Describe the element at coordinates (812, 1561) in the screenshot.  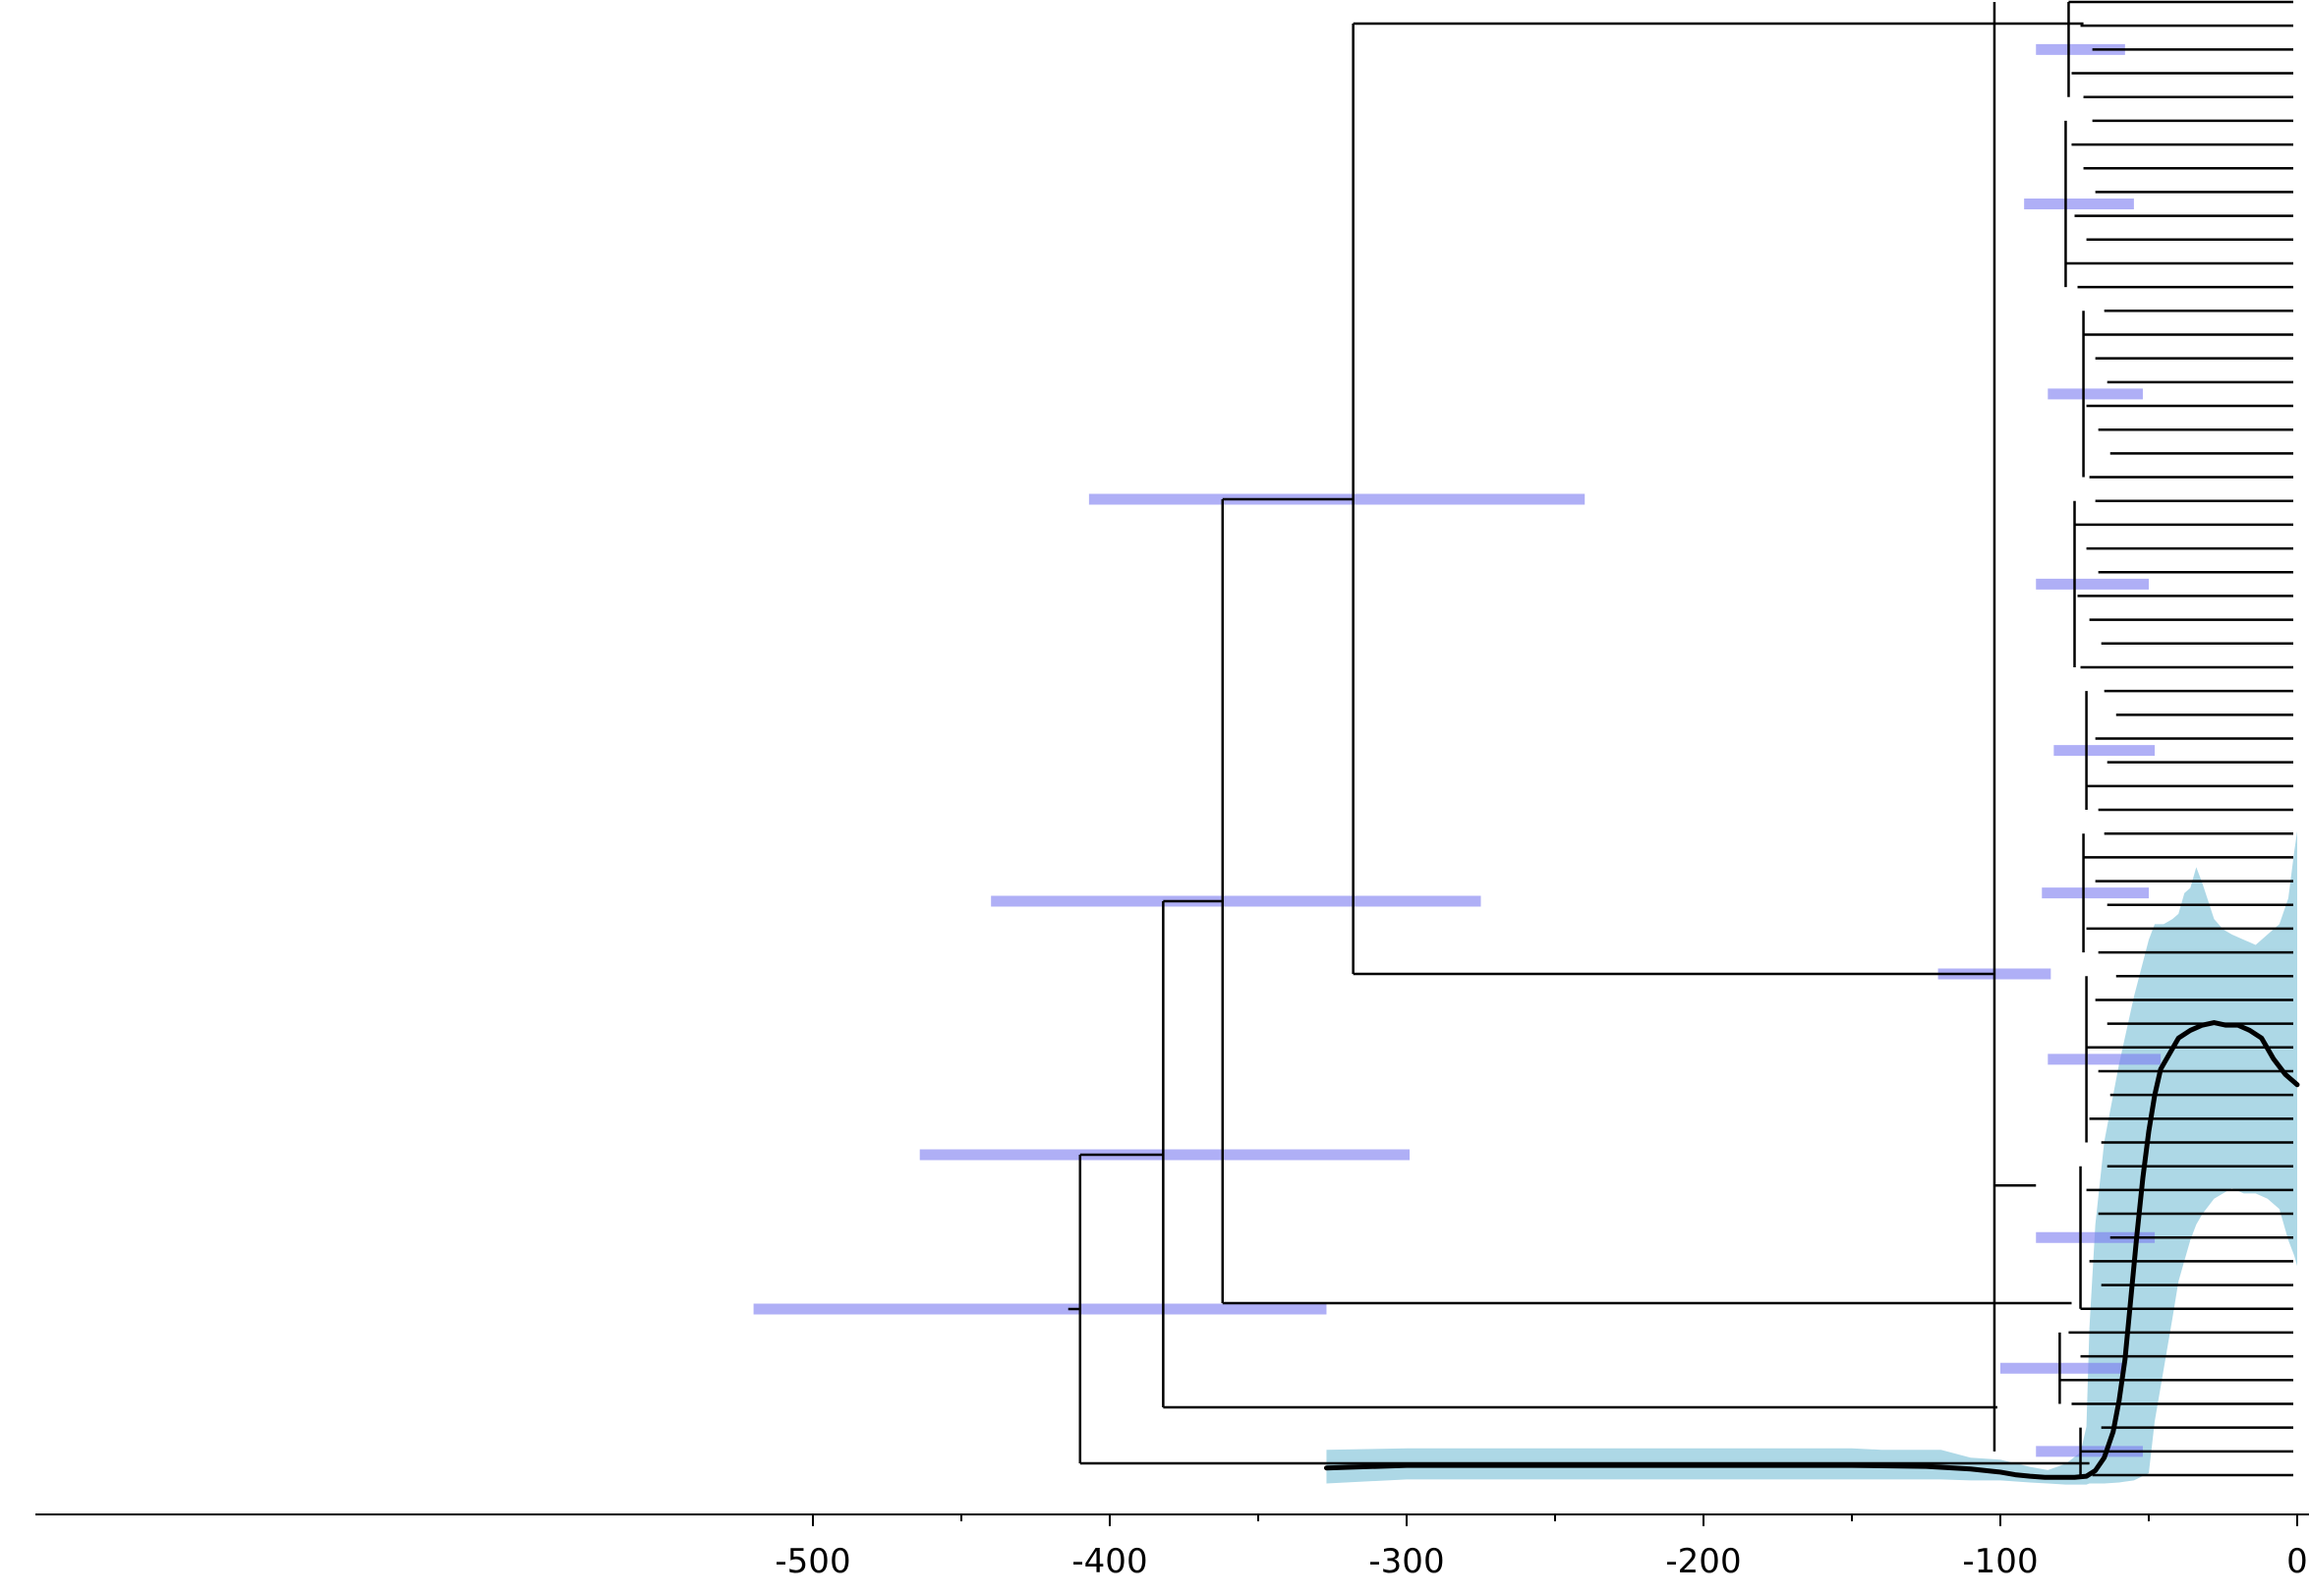
I see `x-tick-label: -500` at that location.